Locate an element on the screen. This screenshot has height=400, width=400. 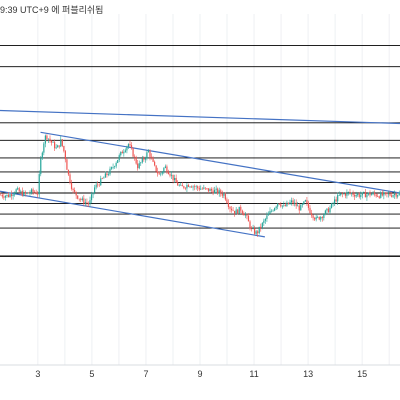
x-tick-label: 9 is located at coordinates (199, 374).